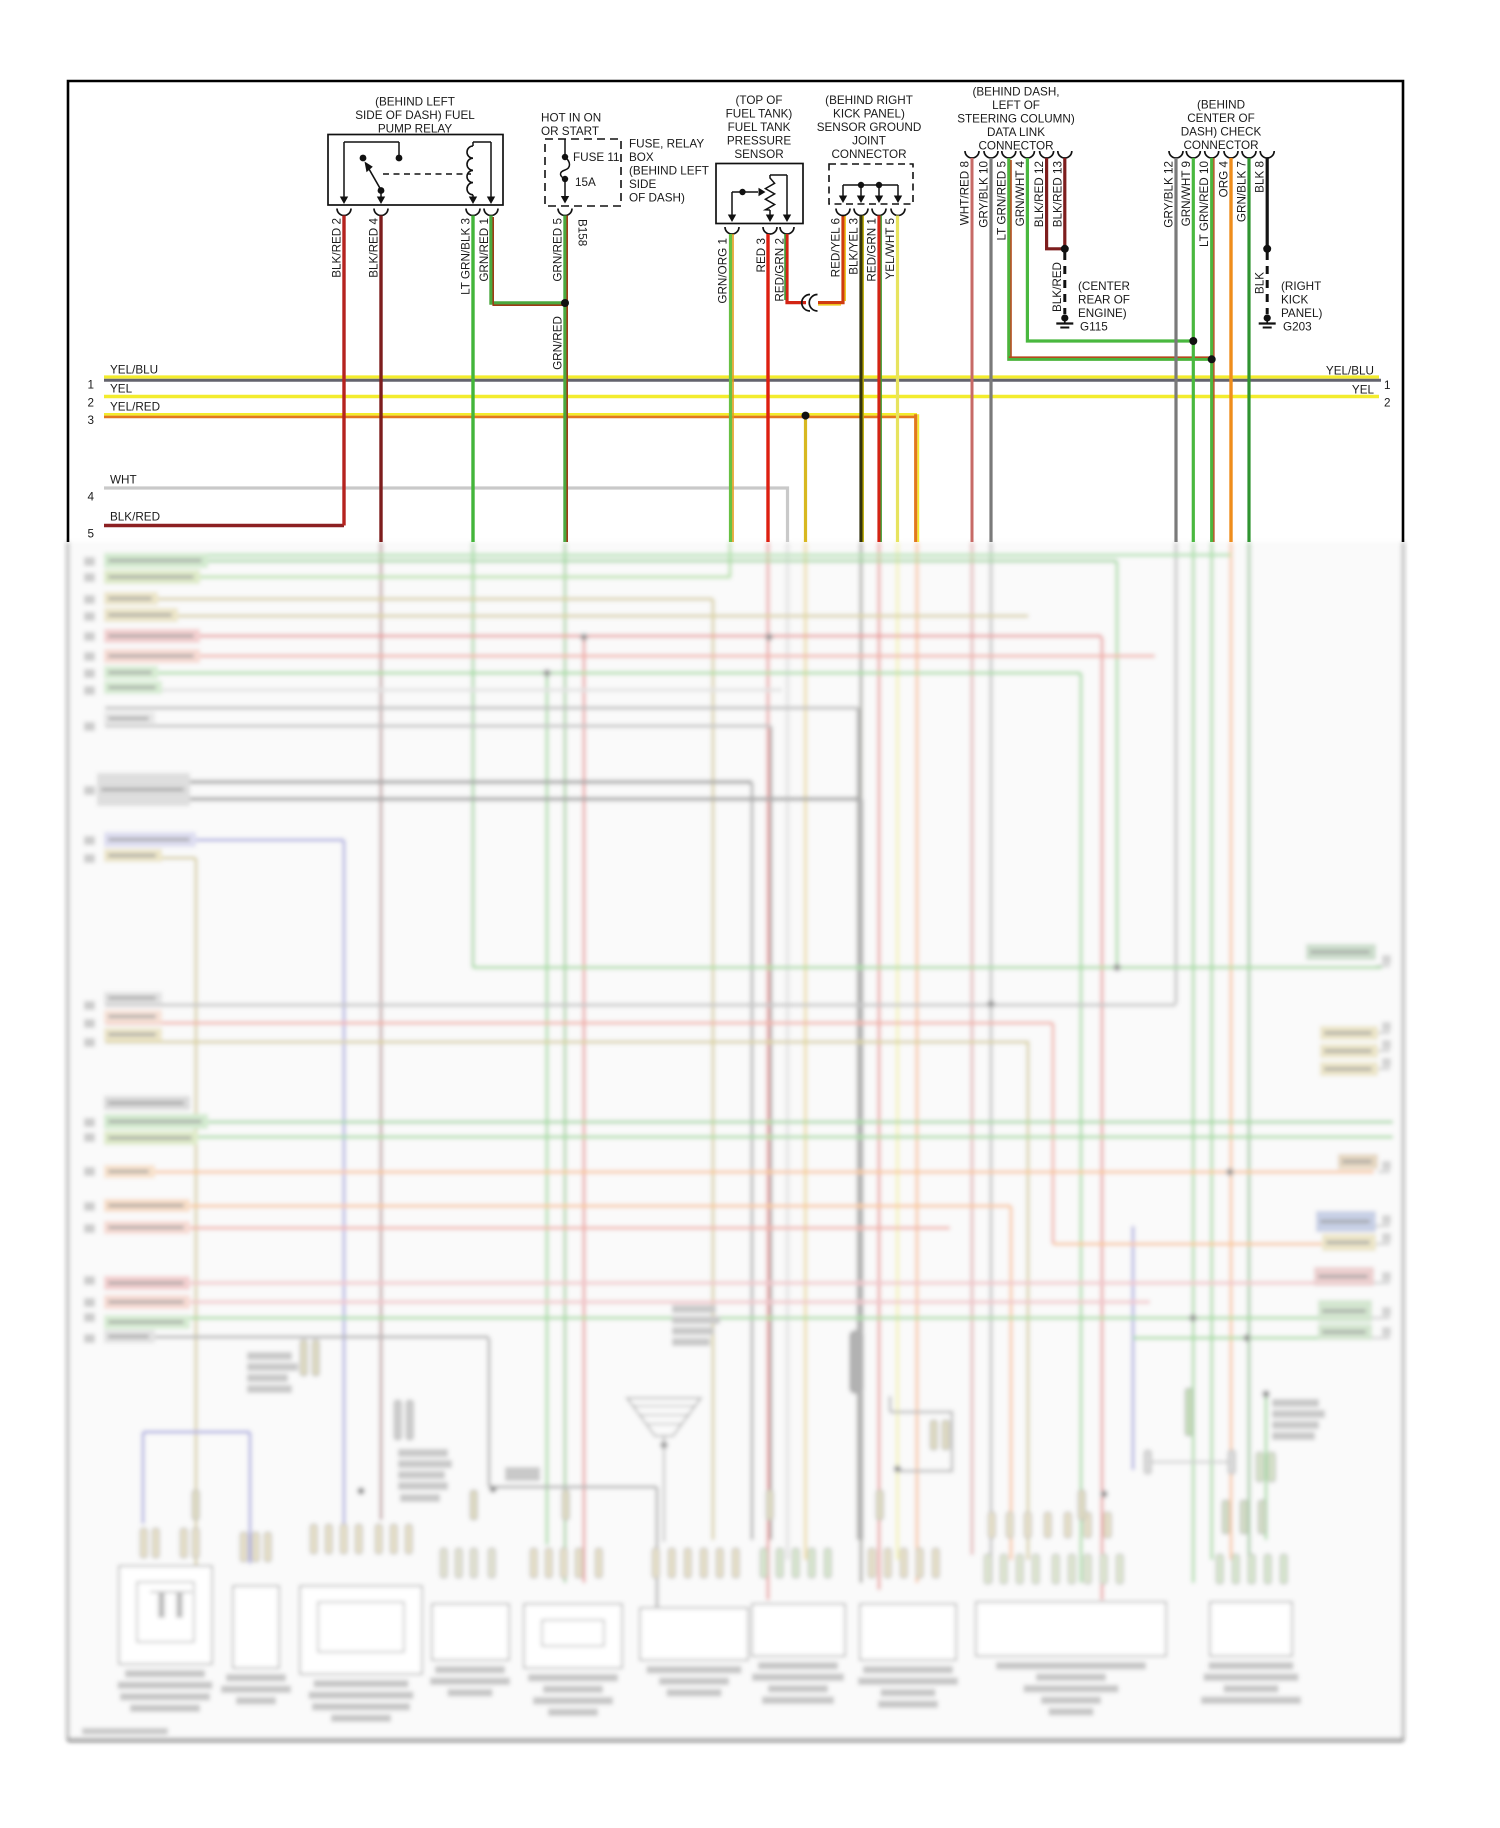 The width and height of the screenshot is (1500, 1828). I want to click on svg-text: LT GRN/RED 10, so click(1204, 204).